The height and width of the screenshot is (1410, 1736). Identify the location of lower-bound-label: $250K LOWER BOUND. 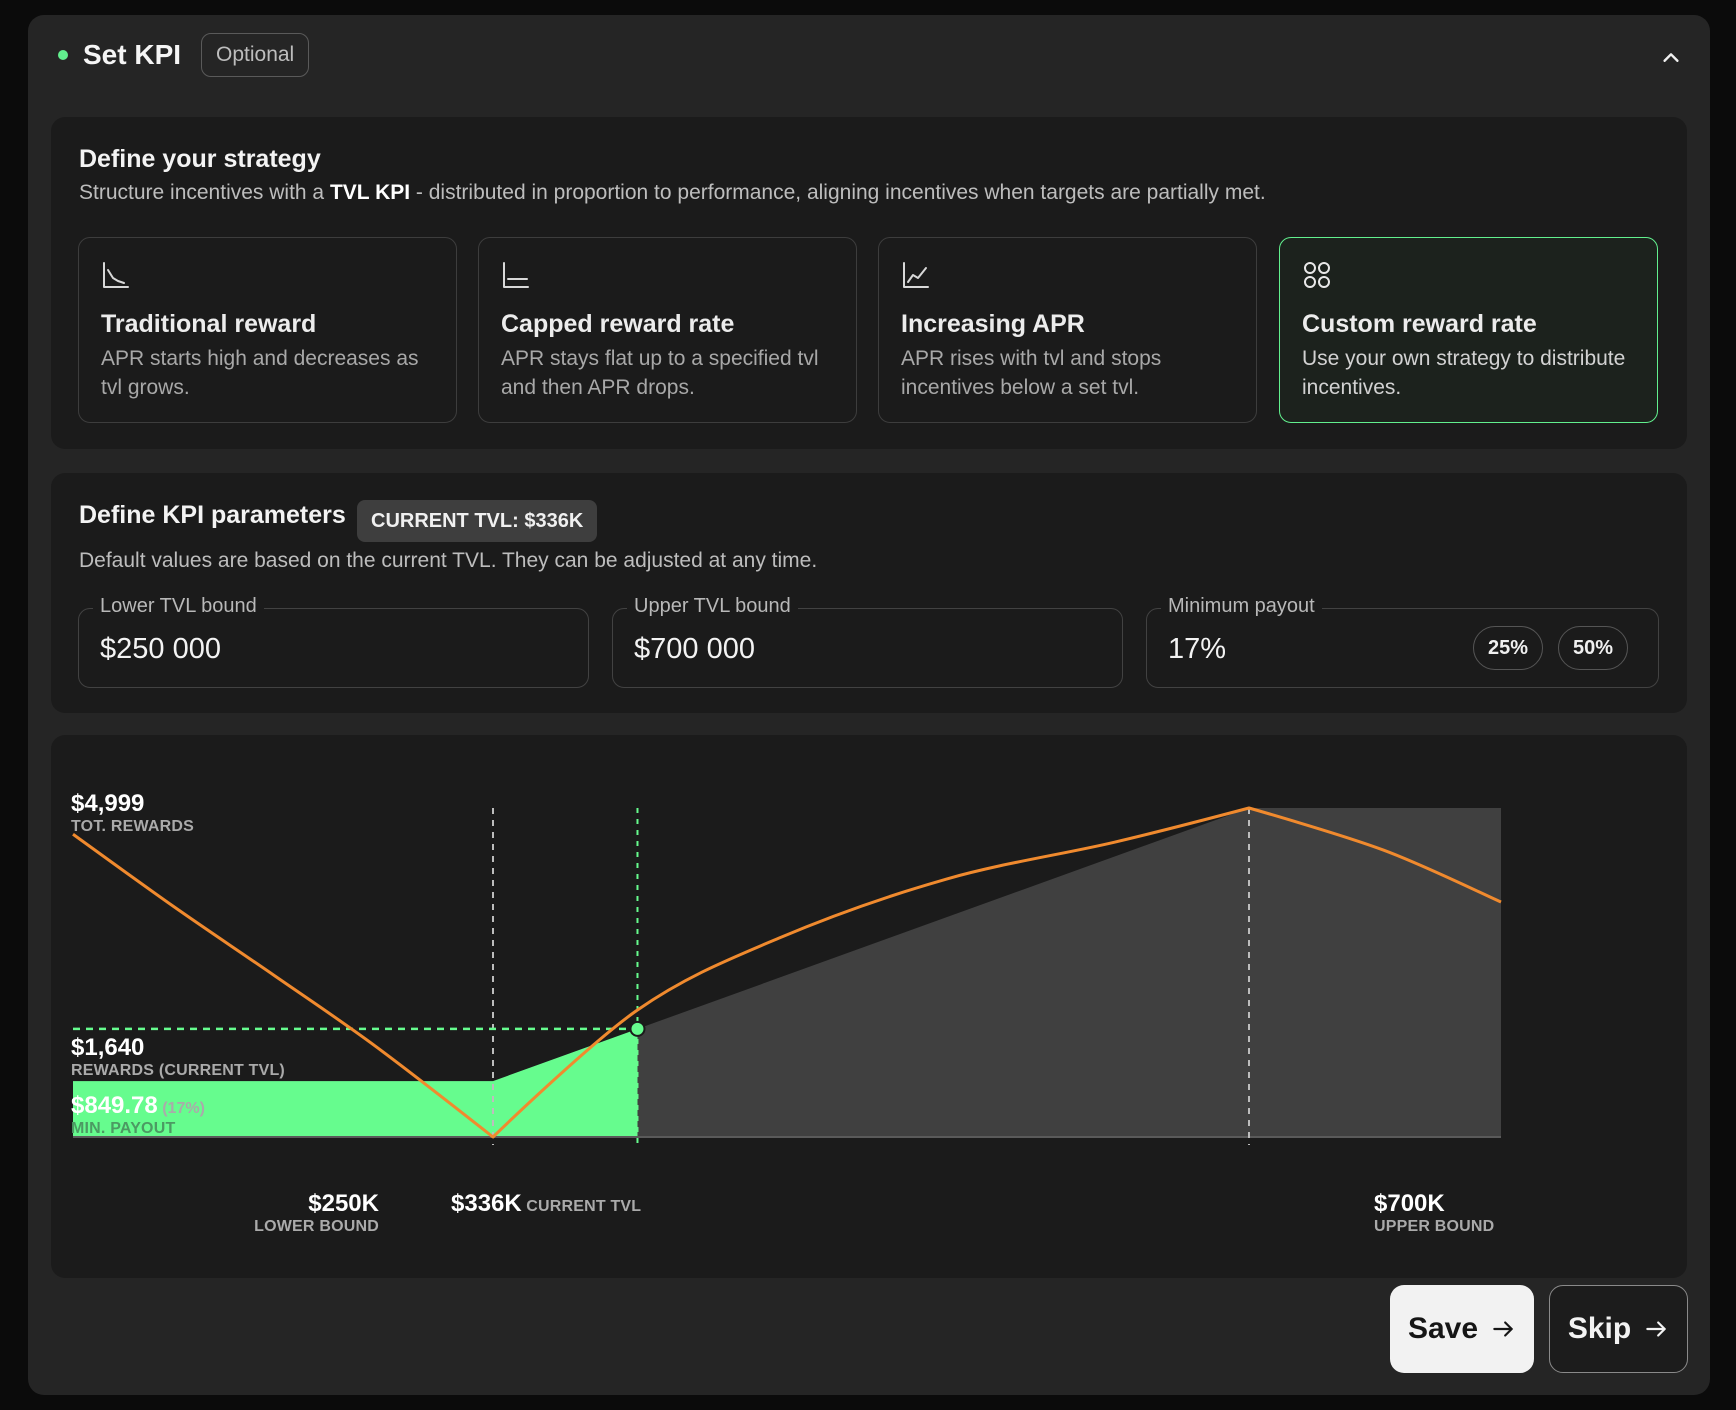
(306, 1213).